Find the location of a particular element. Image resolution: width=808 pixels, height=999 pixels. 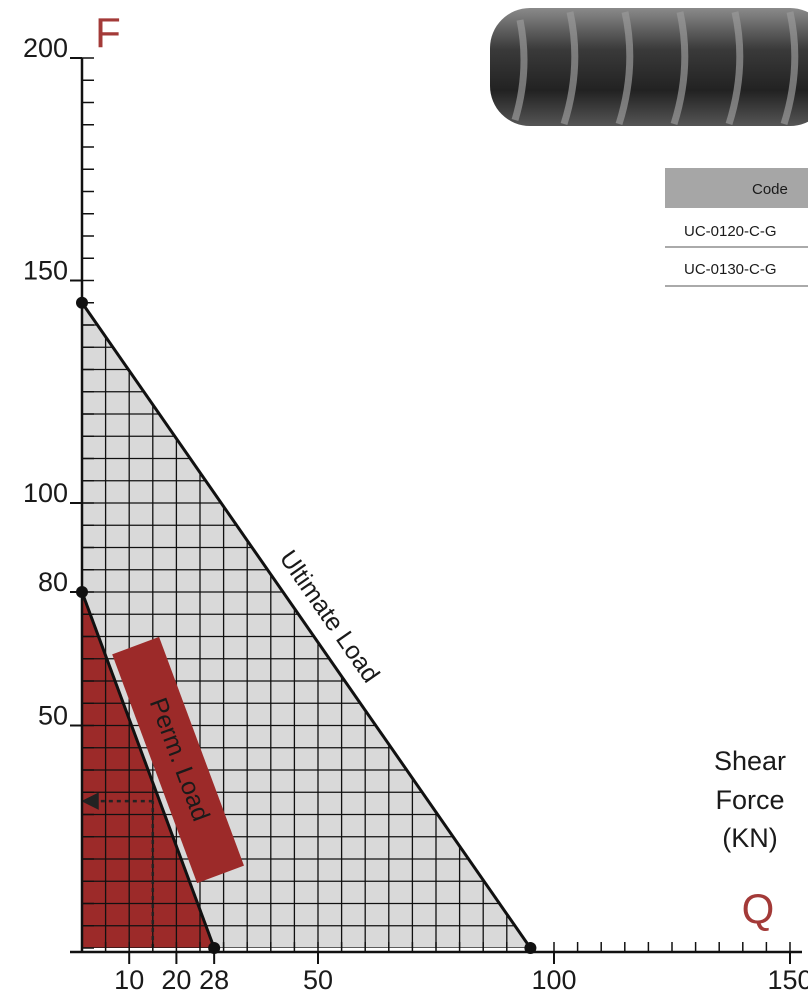

y-tick-label: 50 is located at coordinates (53, 716).